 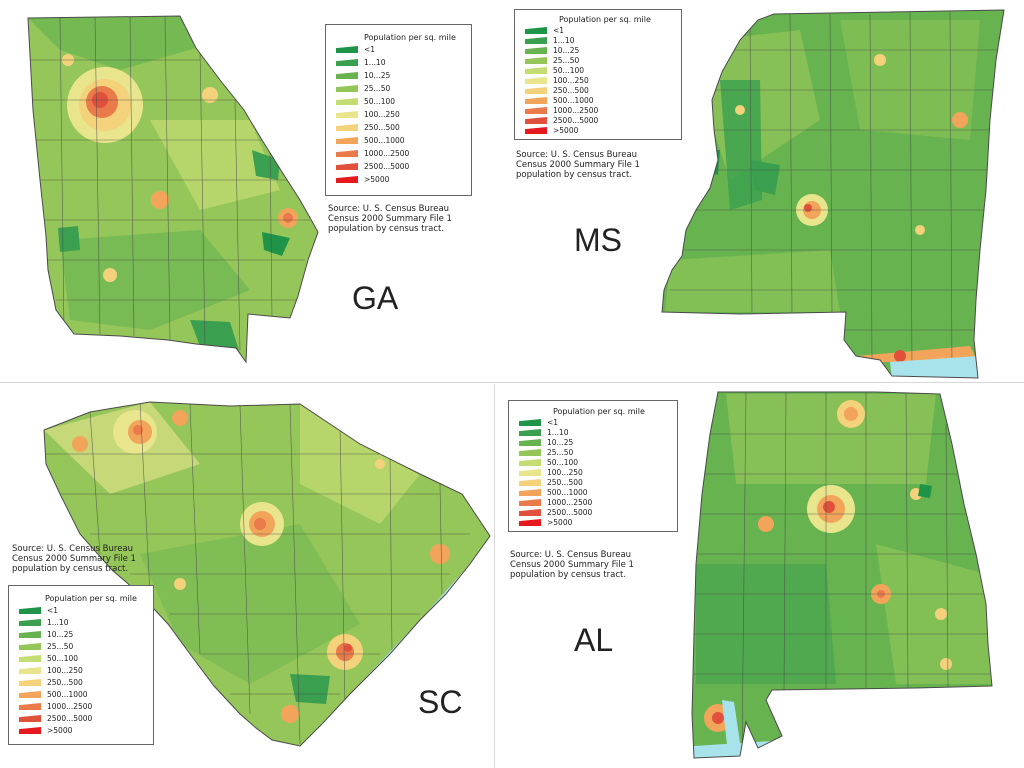 I want to click on vertical-divider, so click(x=494, y=576).